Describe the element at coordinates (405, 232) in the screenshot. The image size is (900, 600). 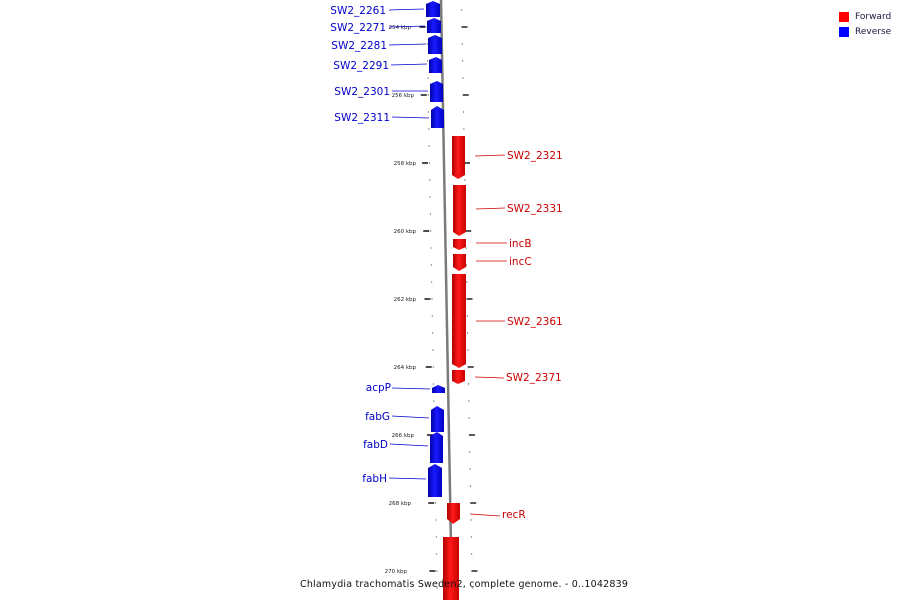
I see `ruler-label: 260 kbp` at that location.